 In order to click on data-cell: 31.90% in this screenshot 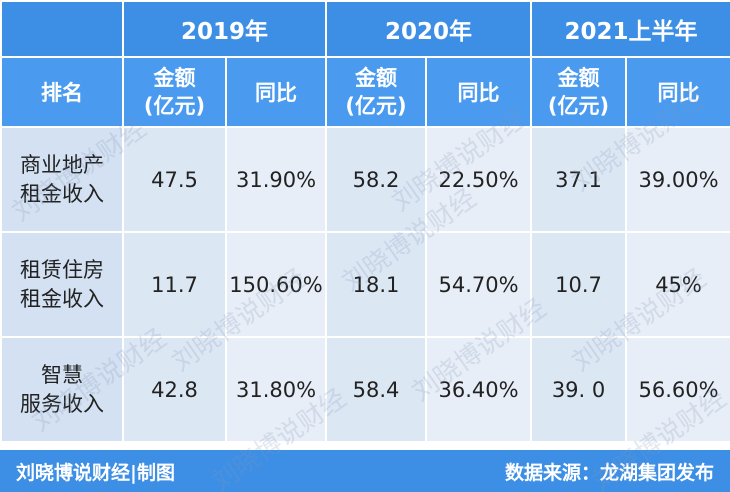, I will do `click(276, 179)`.